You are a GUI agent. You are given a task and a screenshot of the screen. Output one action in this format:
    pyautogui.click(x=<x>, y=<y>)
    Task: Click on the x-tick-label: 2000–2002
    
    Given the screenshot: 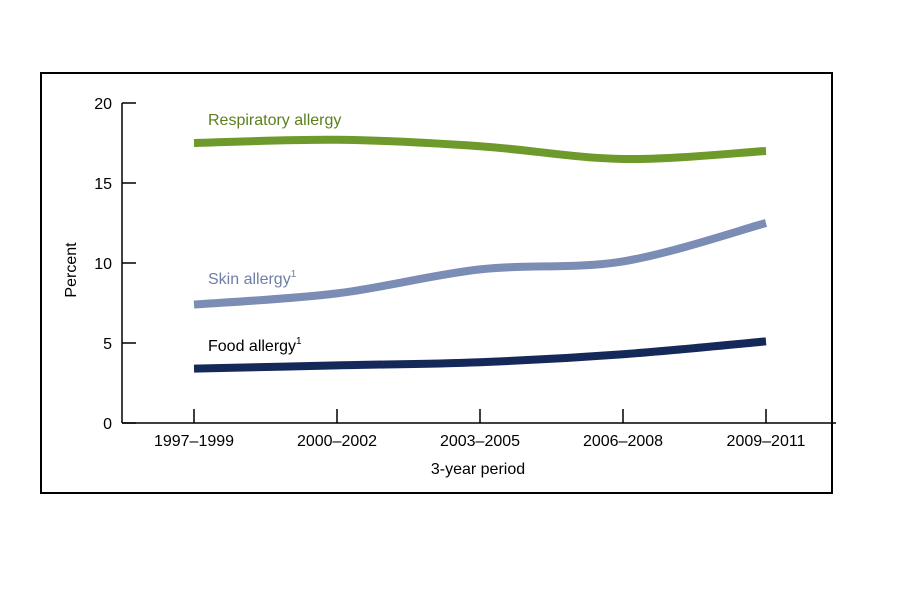 What is the action you would take?
    pyautogui.click(x=337, y=441)
    